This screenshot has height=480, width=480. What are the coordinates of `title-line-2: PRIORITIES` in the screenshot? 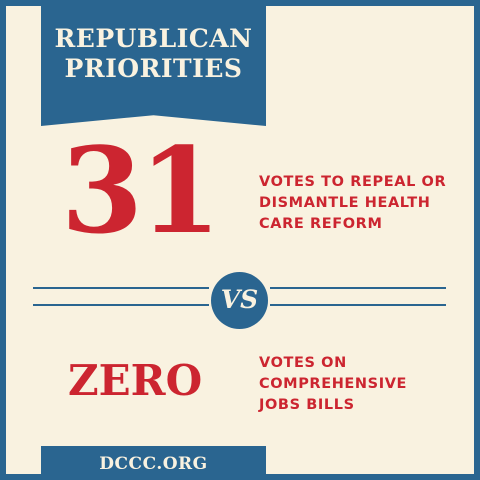 It's located at (153, 68).